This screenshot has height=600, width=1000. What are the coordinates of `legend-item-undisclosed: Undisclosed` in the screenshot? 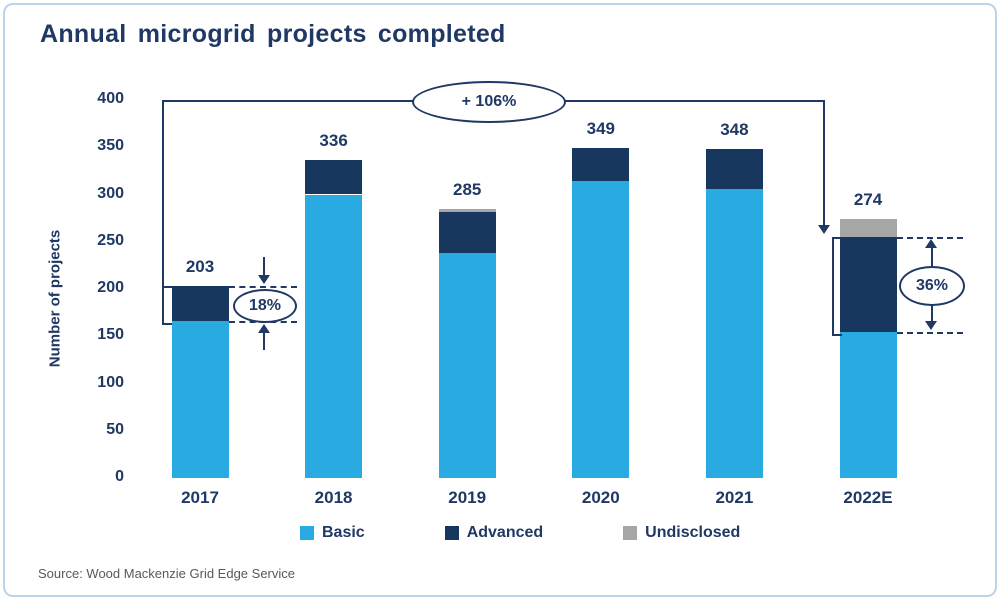 It's located at (681, 533).